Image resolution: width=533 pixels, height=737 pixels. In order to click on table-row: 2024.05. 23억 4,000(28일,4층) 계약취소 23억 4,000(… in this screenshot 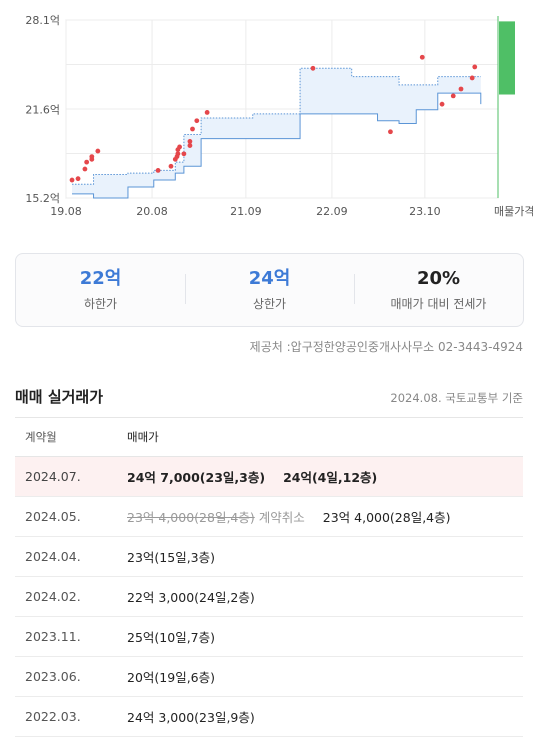, I will do `click(269, 517)`.